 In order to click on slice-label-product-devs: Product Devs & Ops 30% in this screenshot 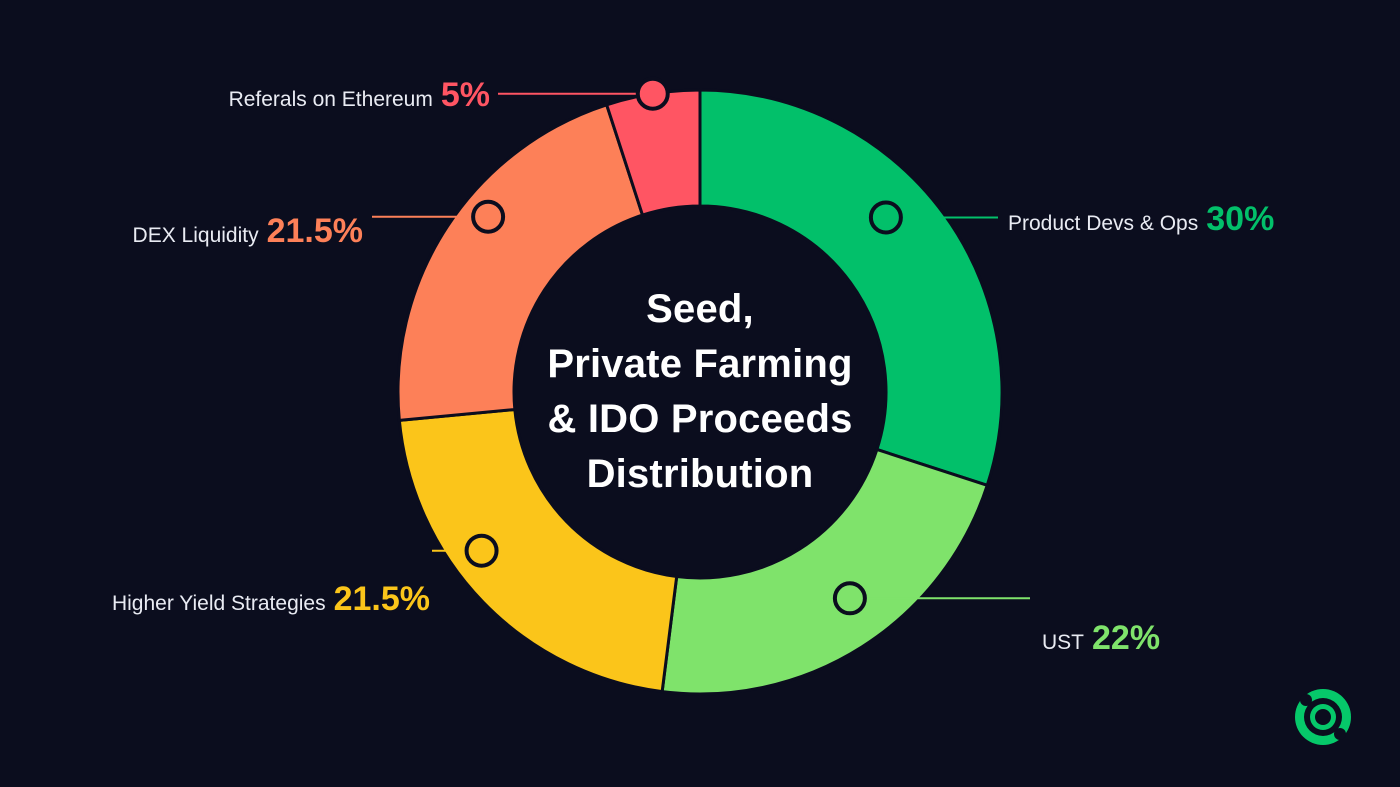, I will do `click(1141, 219)`.